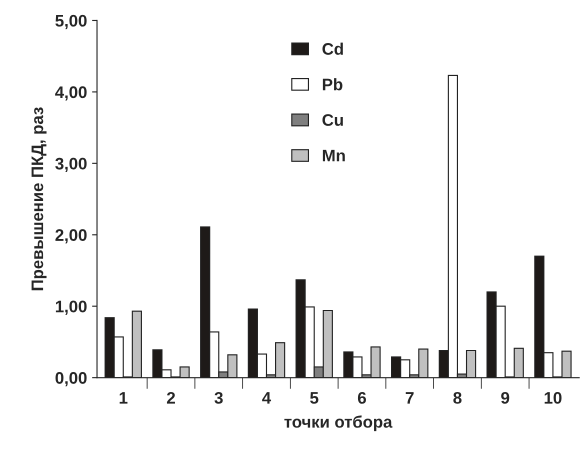 Image resolution: width=588 pixels, height=455 pixels. What do you see at coordinates (71, 93) in the screenshot?
I see `y-tick-label: 4,00` at bounding box center [71, 93].